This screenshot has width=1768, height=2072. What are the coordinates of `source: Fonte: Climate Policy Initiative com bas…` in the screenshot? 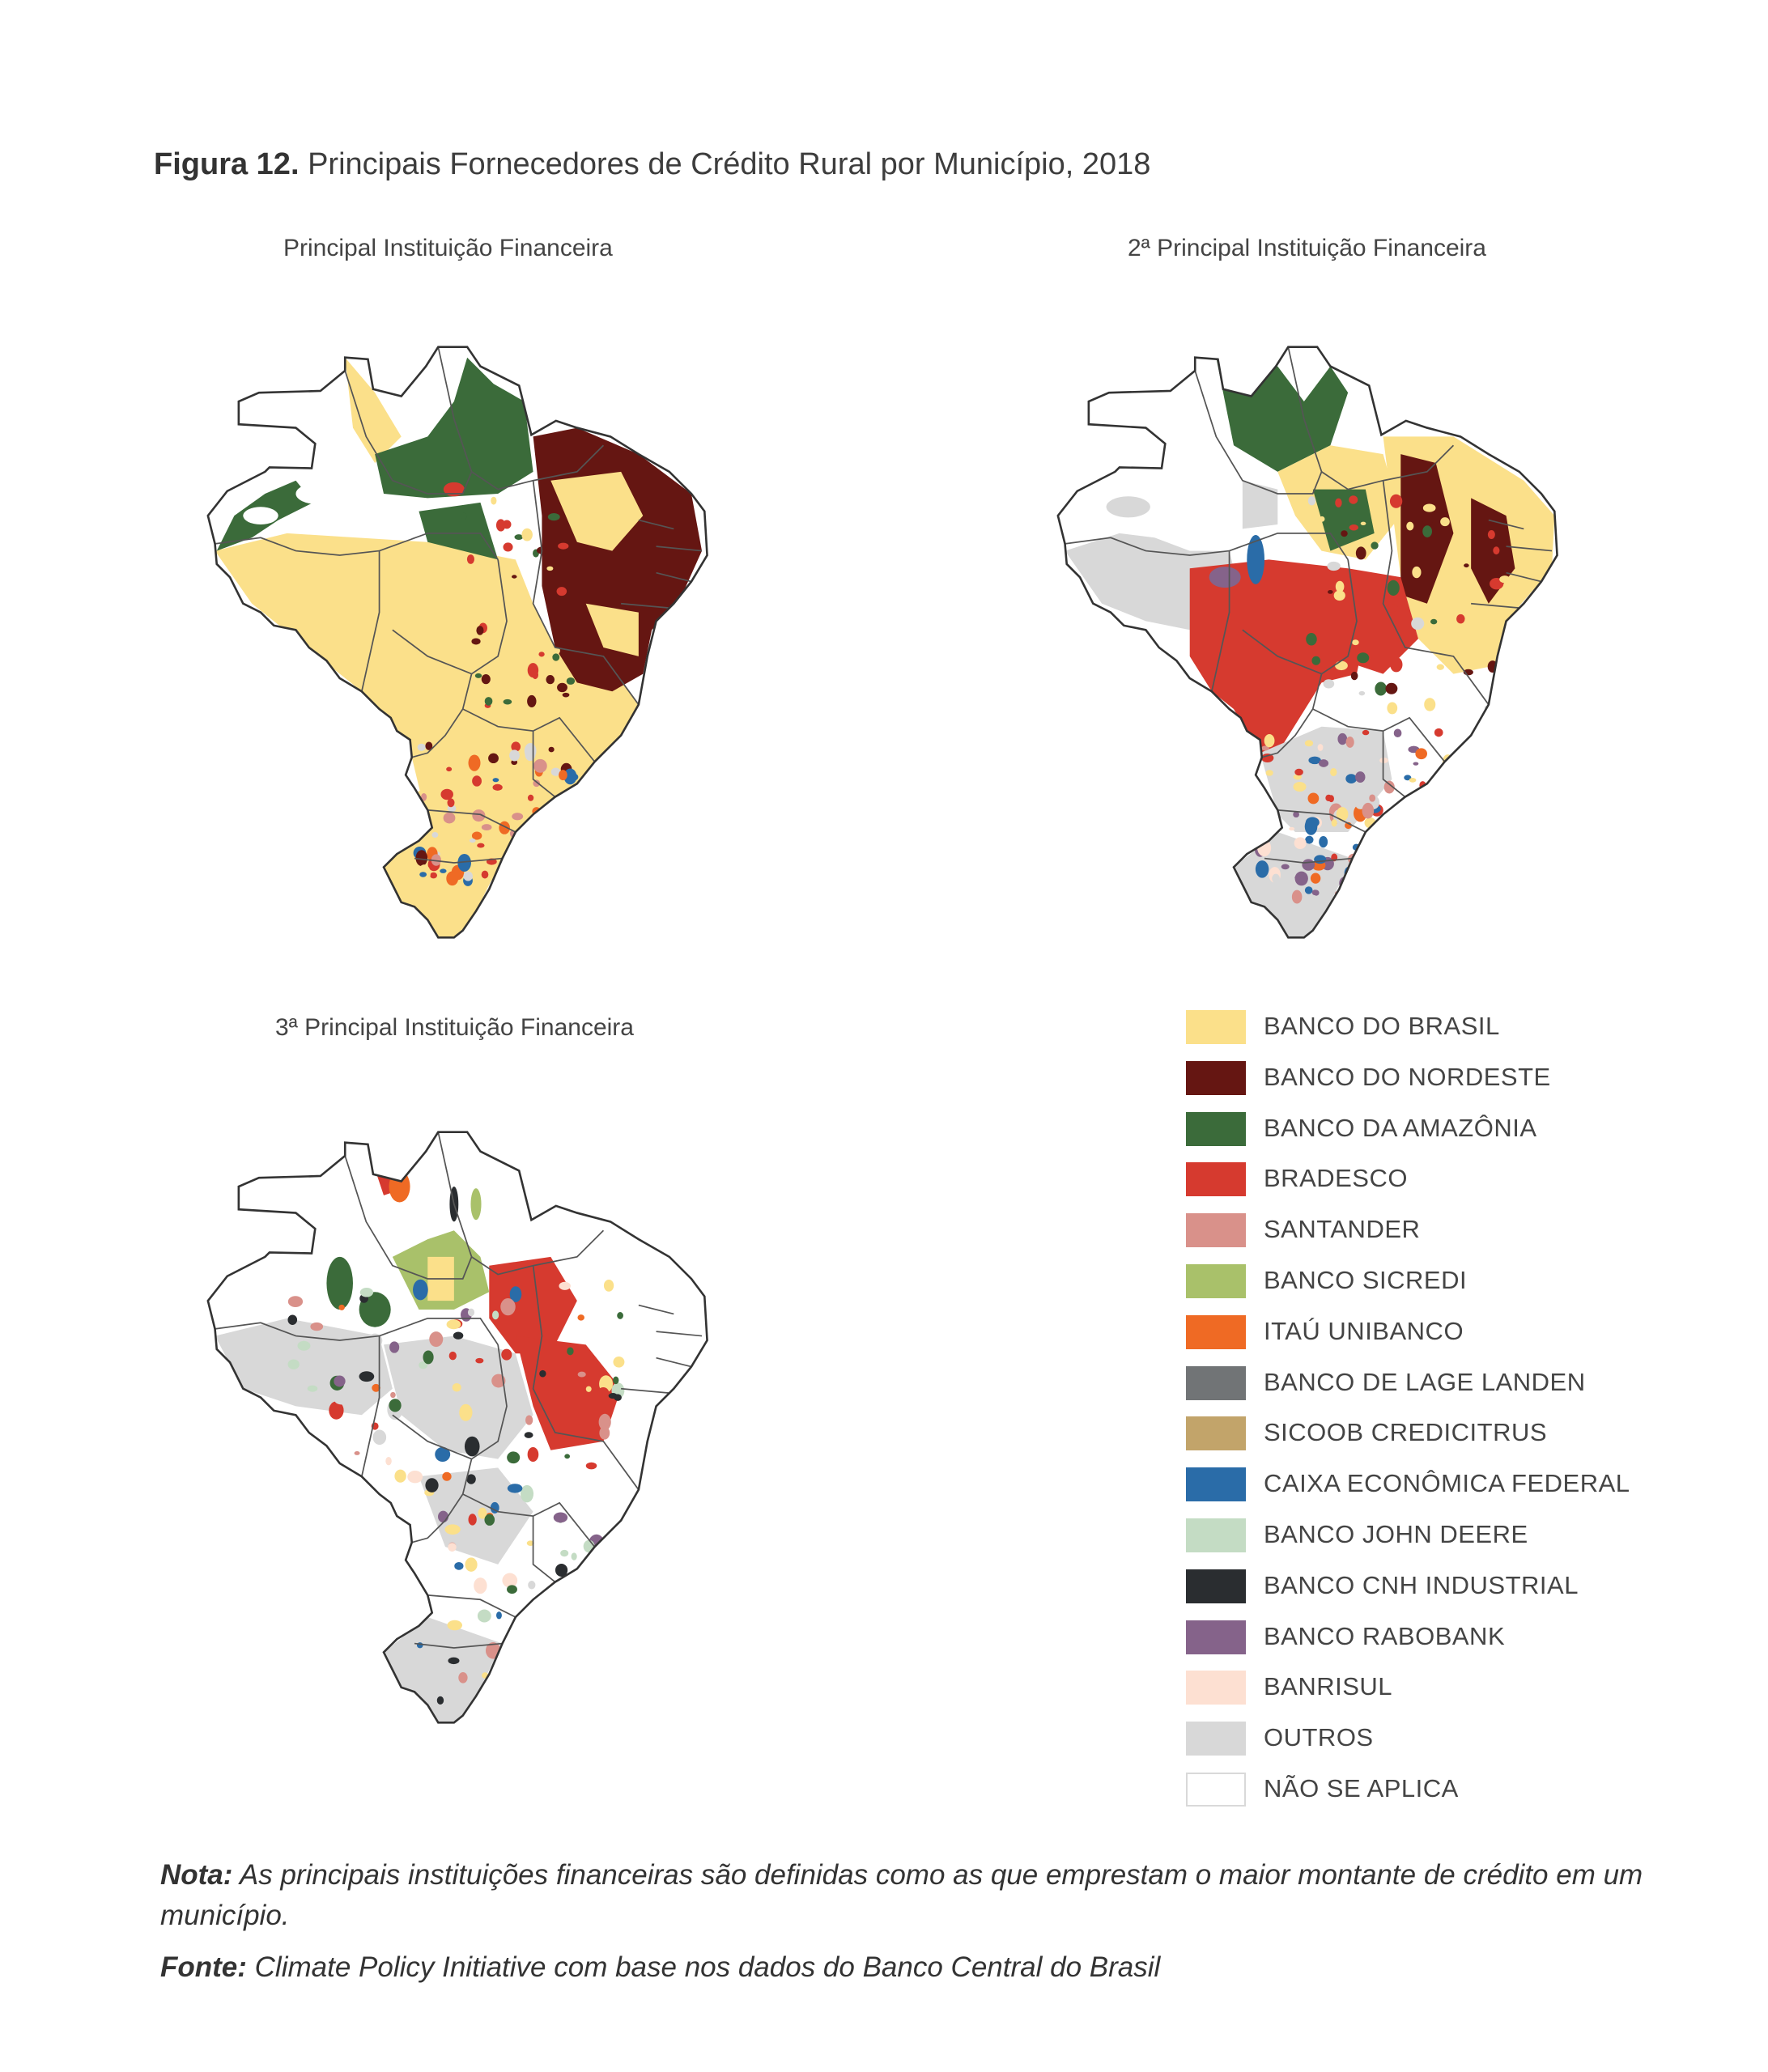 It's located at (913, 1967).